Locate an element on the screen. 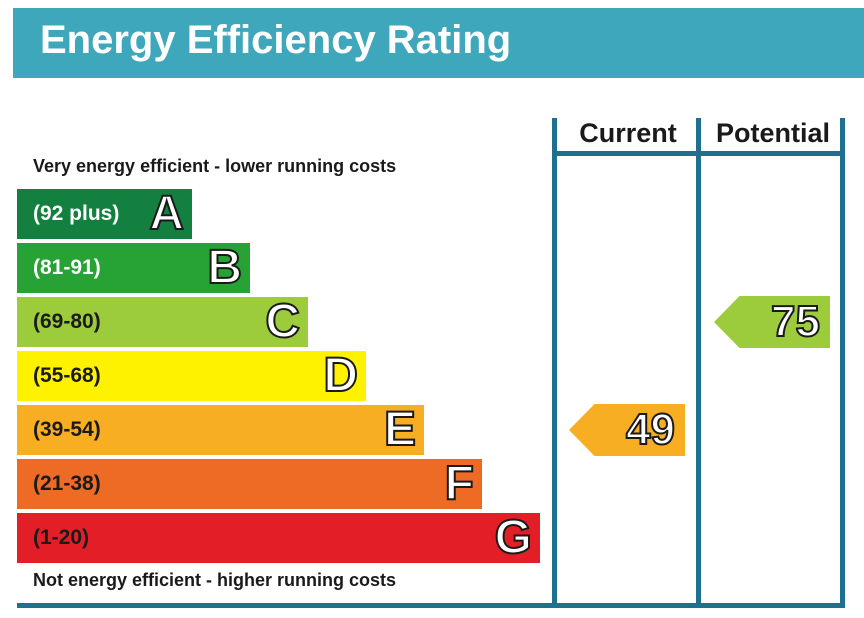 This screenshot has width=864, height=618. band-d: (55-68) D is located at coordinates (191, 376).